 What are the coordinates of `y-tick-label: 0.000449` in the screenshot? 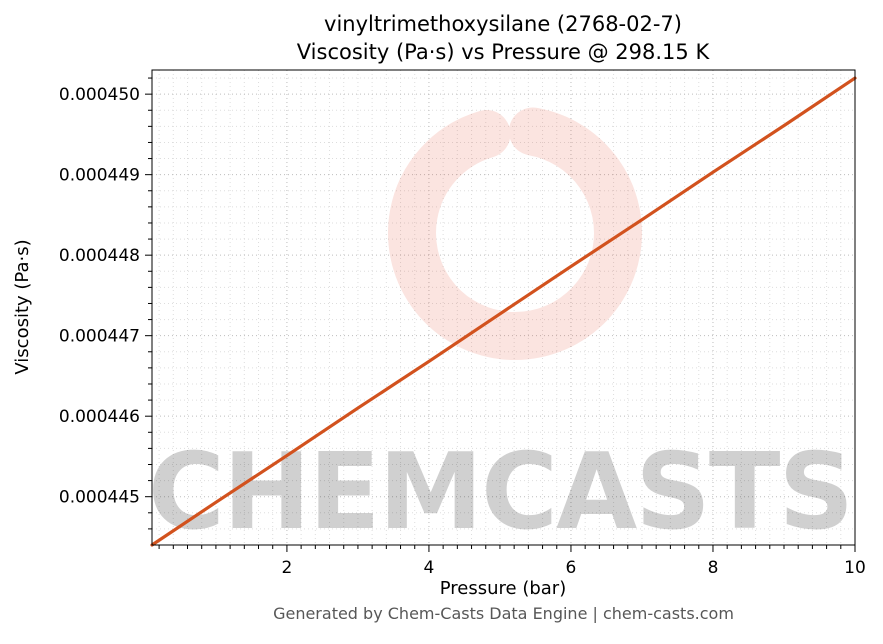 It's located at (99, 176).